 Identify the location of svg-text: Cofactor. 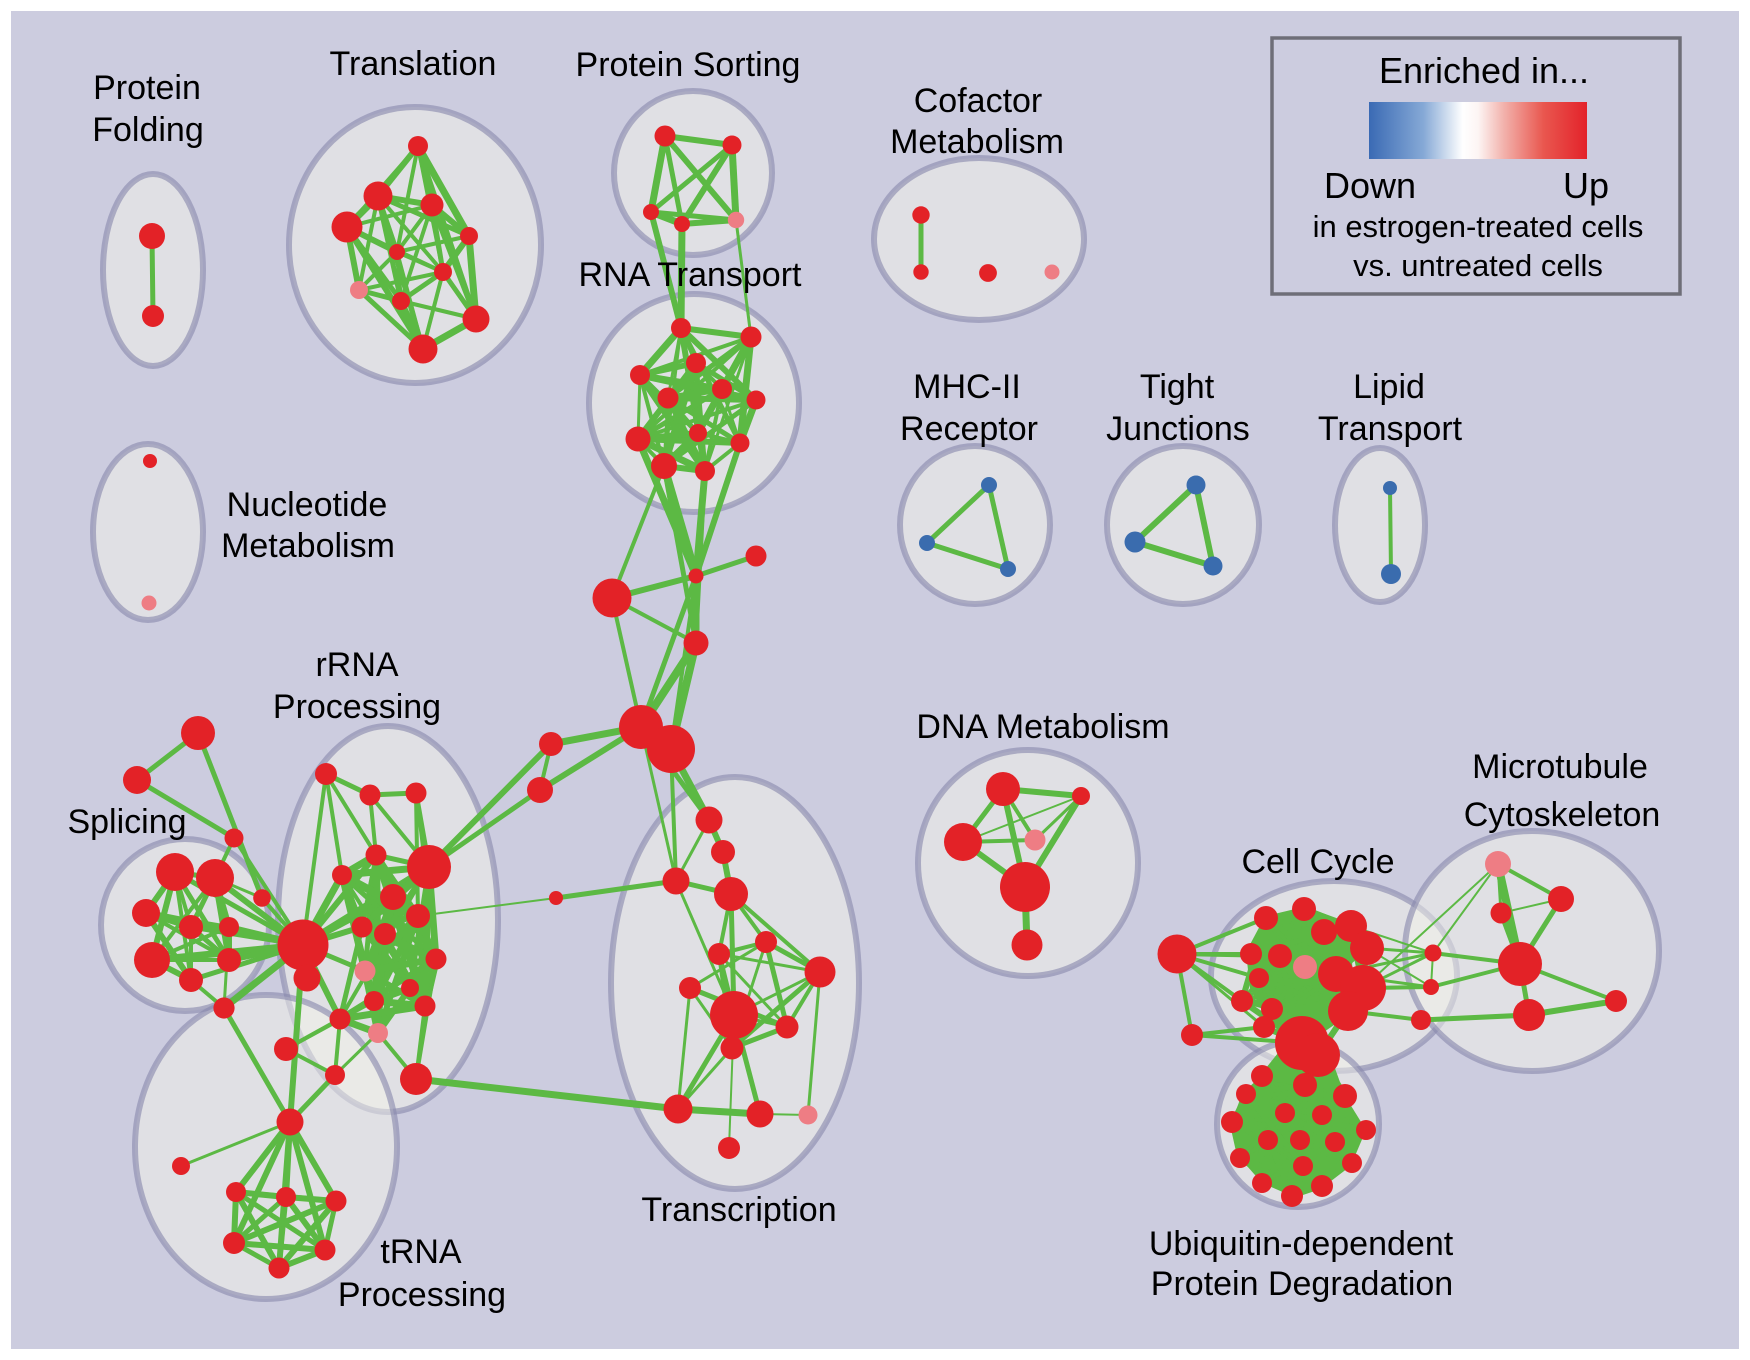
(978, 101).